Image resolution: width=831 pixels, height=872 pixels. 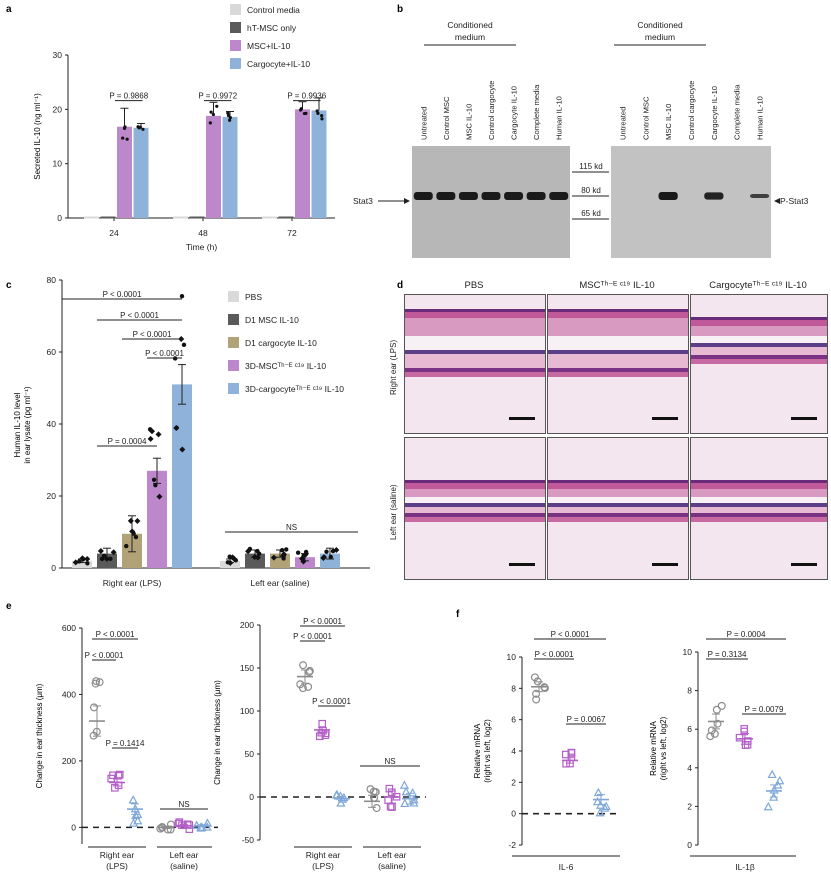 I want to click on histology-column-title: MSCᵀʰ⁻ᴱ ᶜ¹⁹ IL-10, so click(x=617, y=285).